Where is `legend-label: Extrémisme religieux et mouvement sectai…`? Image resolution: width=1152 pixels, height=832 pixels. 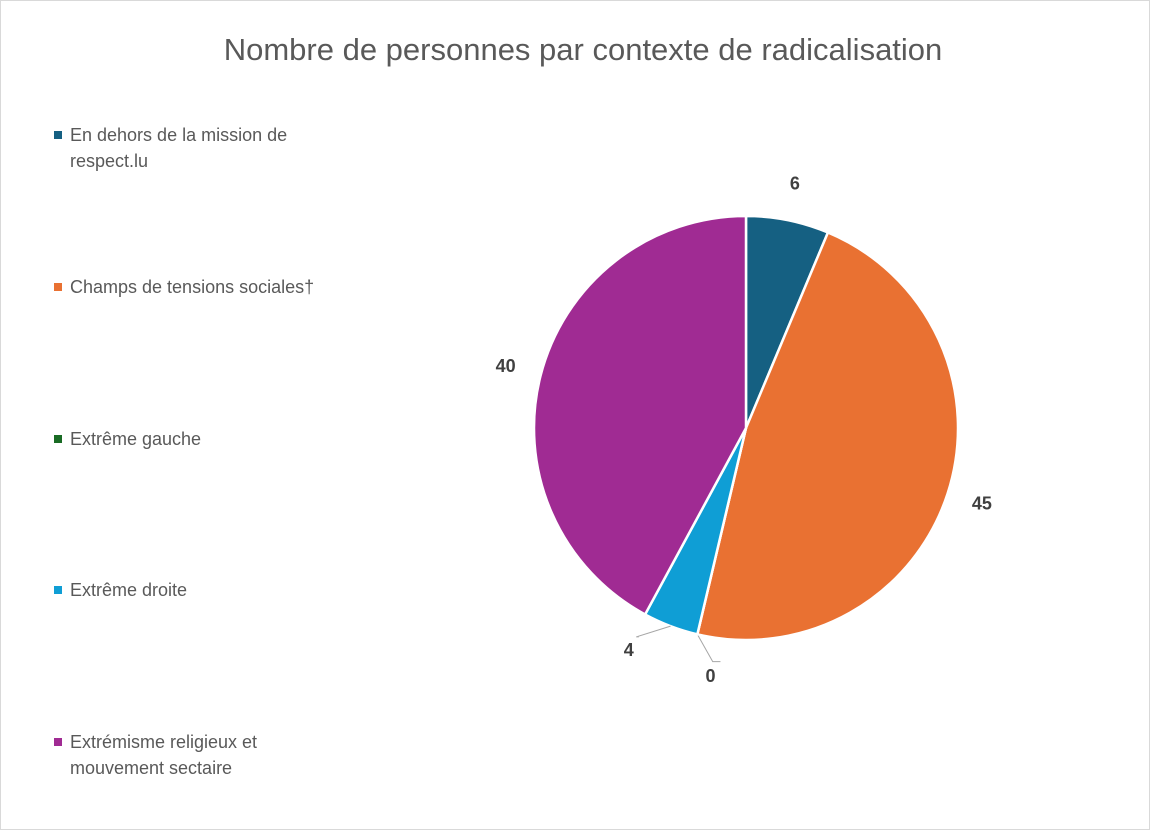 legend-label: Extrémisme religieux et mouvement sectai… is located at coordinates (164, 755).